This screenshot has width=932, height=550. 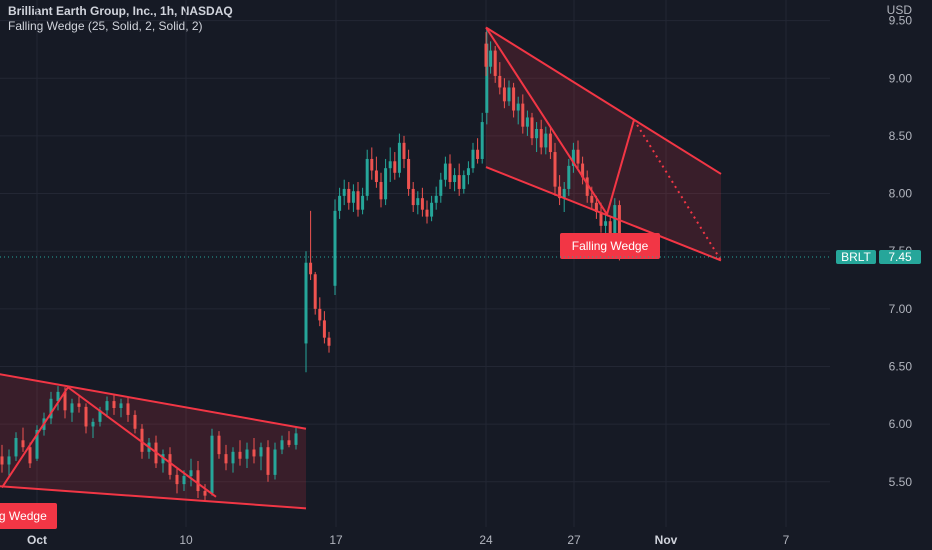 I want to click on y-tick-label: 8.00, so click(x=901, y=194).